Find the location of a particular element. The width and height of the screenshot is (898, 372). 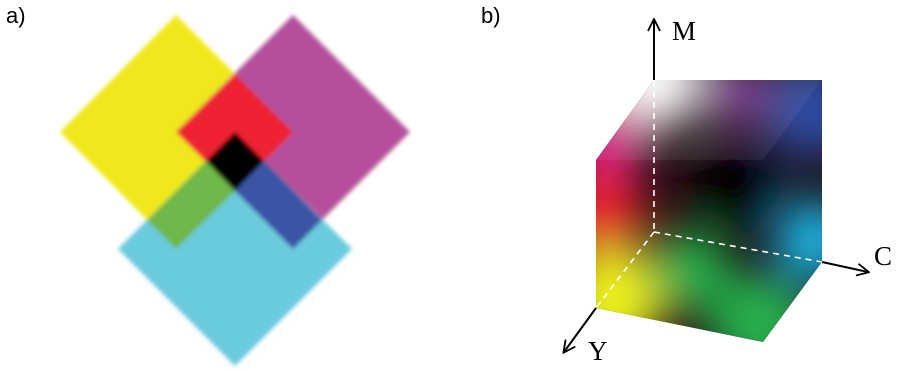

blue-overlap is located at coordinates (278, 205).